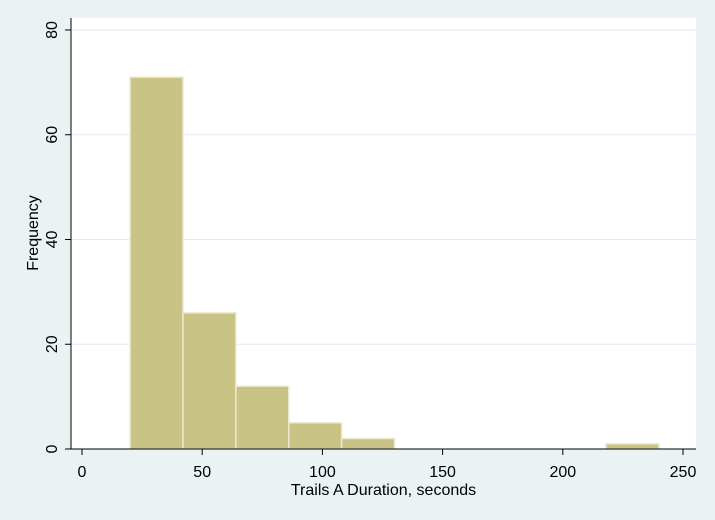 Image resolution: width=715 pixels, height=520 pixels. What do you see at coordinates (52, 448) in the screenshot?
I see `y-tick-label: 0` at bounding box center [52, 448].